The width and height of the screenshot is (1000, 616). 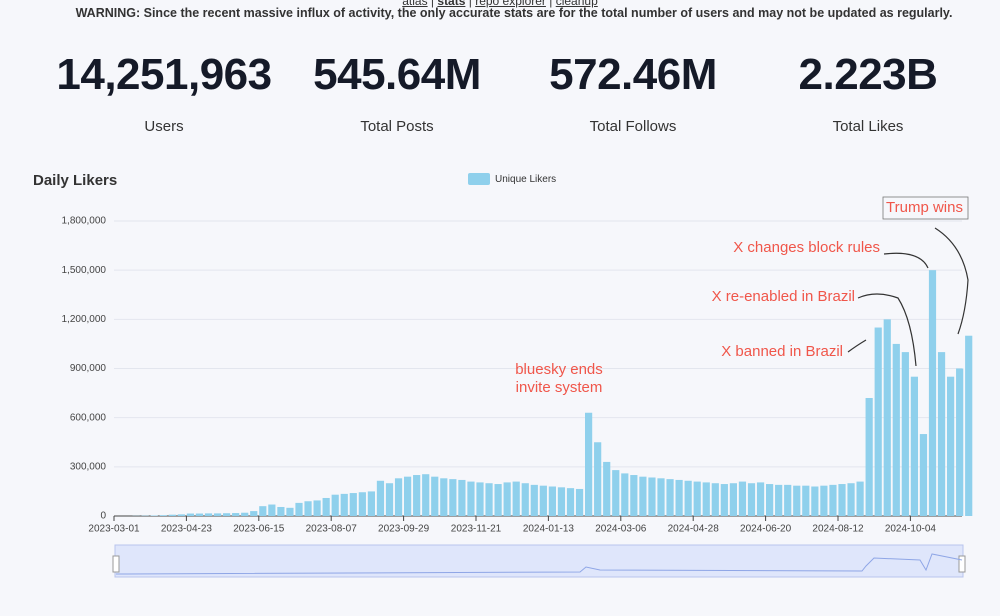 I want to click on annotation: X changes block rules, so click(x=806, y=247).